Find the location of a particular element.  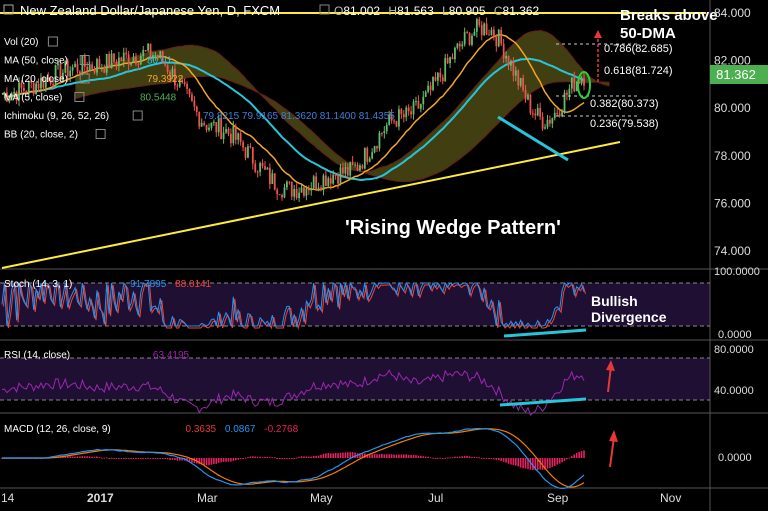

settings-icon is located at coordinates (324, 9).